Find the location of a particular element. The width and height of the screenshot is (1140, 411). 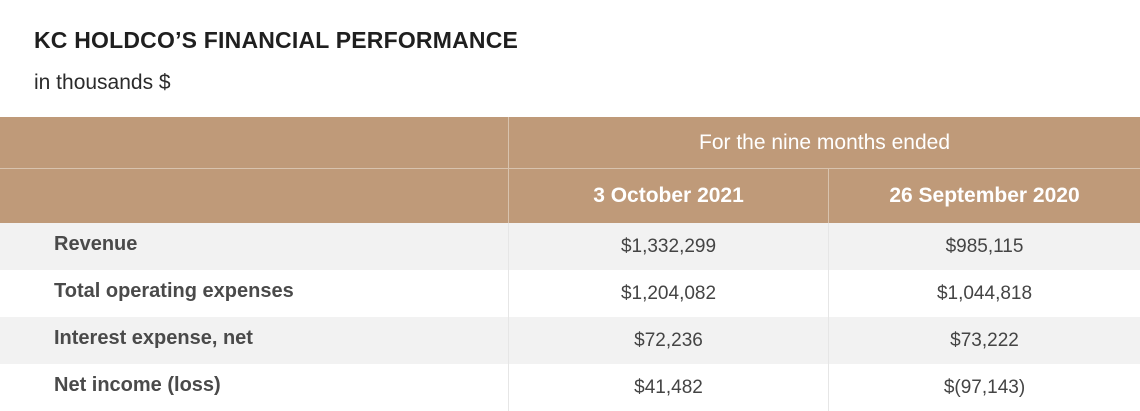

table-row: Revenue $1,332,299 $985,115 is located at coordinates (570, 246).